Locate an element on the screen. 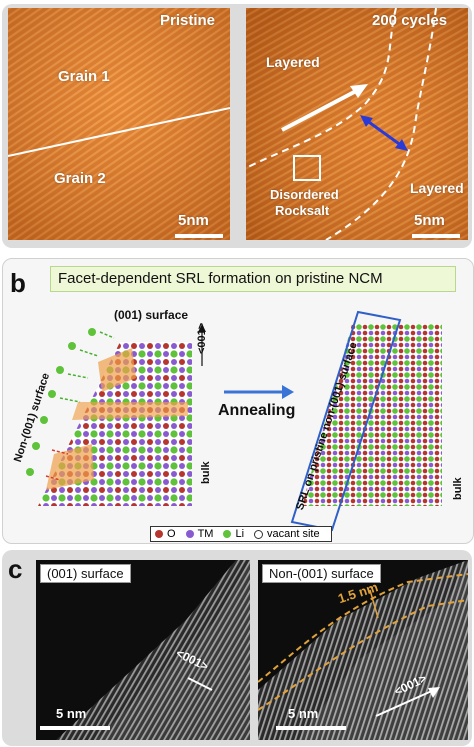 This screenshot has height=747, width=474. cycled-scale-bar is located at coordinates (436, 236).